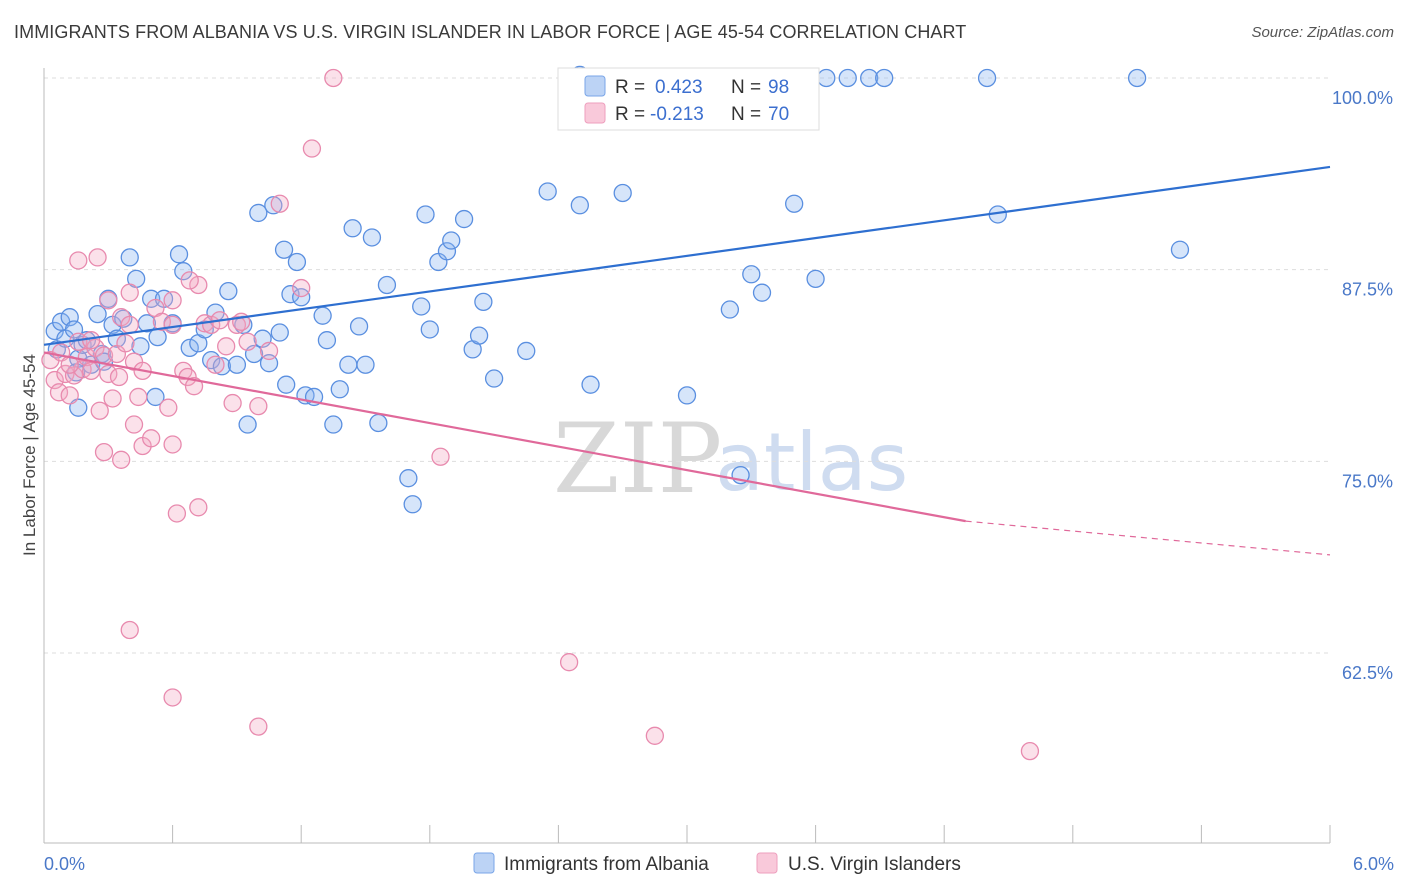  What do you see at coordinates (778, 87) in the screenshot?
I see `legend-n-value-1: 98` at bounding box center [778, 87].